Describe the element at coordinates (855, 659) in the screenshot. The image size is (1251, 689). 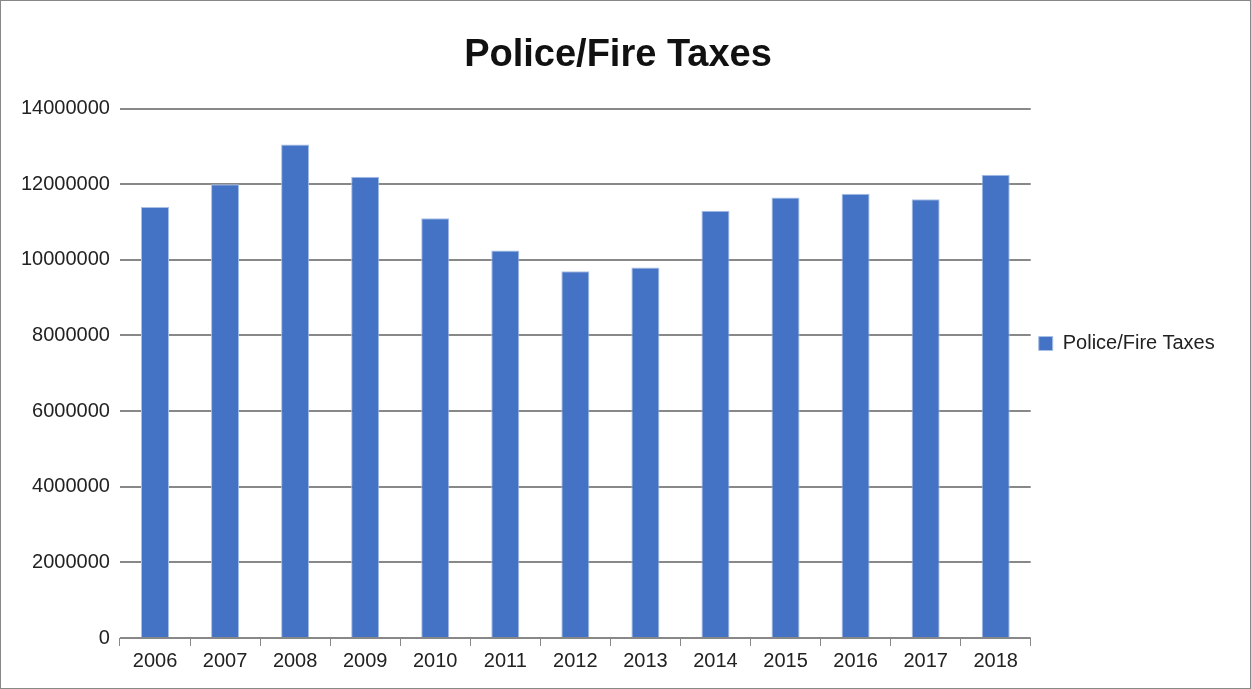
I see `x-tick-label: 2016` at that location.